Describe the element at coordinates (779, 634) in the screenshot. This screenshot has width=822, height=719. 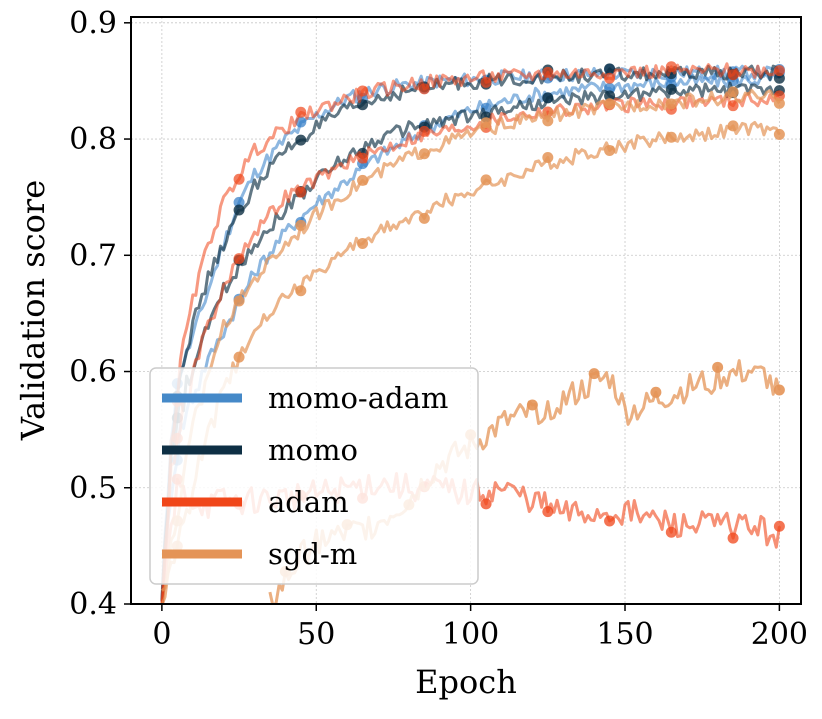
I see `x-tick-label: 200` at that location.